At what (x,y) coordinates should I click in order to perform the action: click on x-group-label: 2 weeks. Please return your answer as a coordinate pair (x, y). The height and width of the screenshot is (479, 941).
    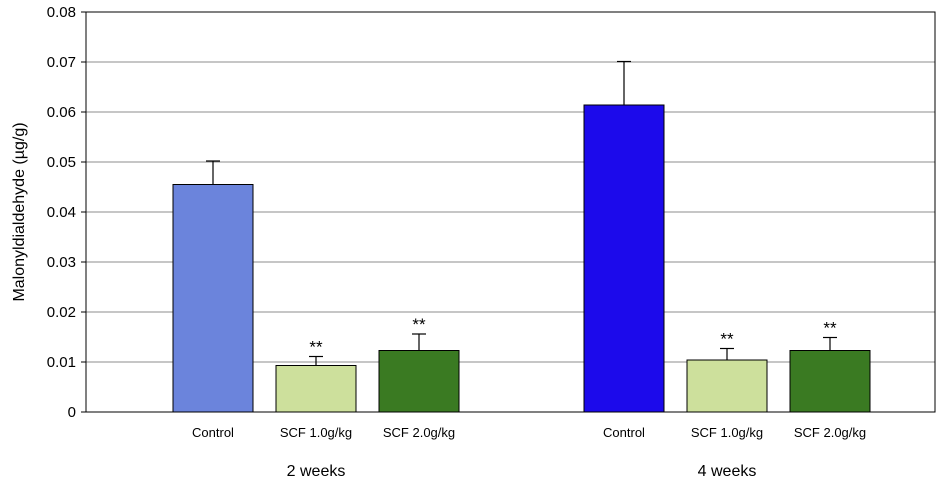
    Looking at the image, I should click on (316, 471).